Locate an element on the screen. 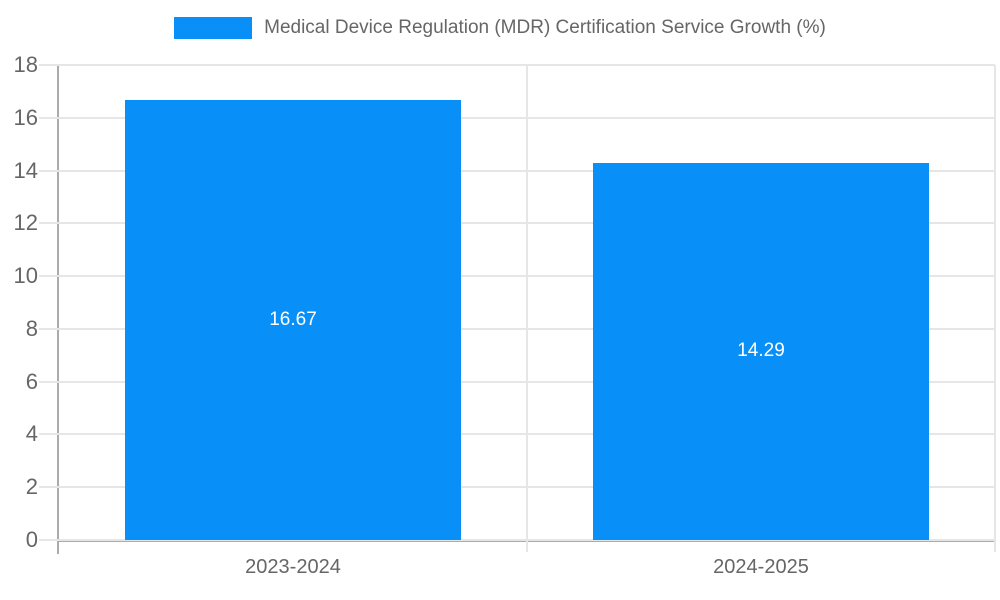 The height and width of the screenshot is (600, 1000). y-axis-tick-label: 16 is located at coordinates (25, 117).